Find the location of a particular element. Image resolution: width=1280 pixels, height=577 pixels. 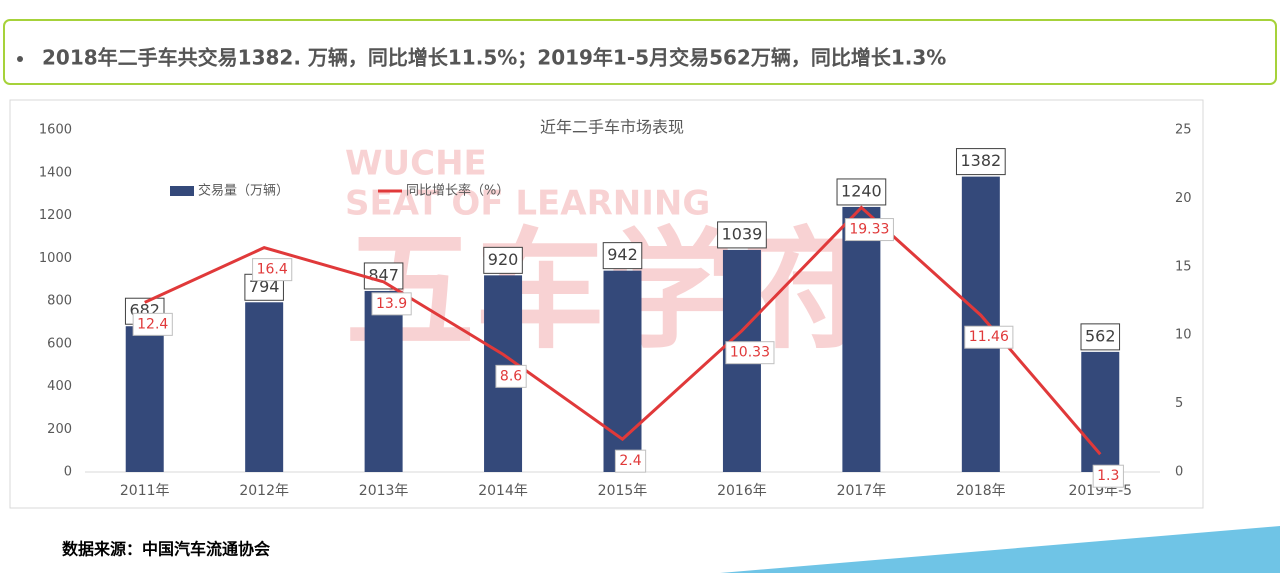

legend-label: 交易量（万辆） is located at coordinates (243, 191).